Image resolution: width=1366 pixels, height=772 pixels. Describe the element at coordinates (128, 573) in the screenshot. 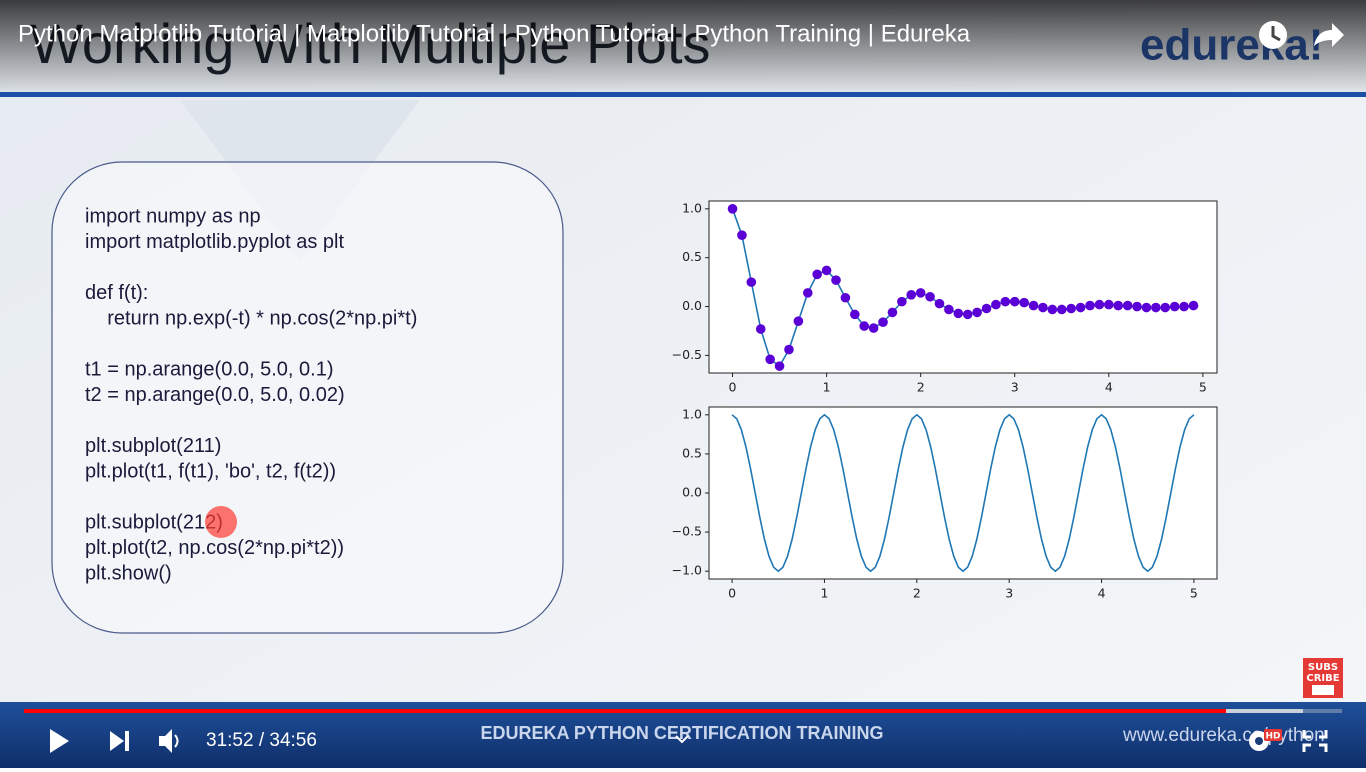

I see `code-line: plt.show()` at that location.